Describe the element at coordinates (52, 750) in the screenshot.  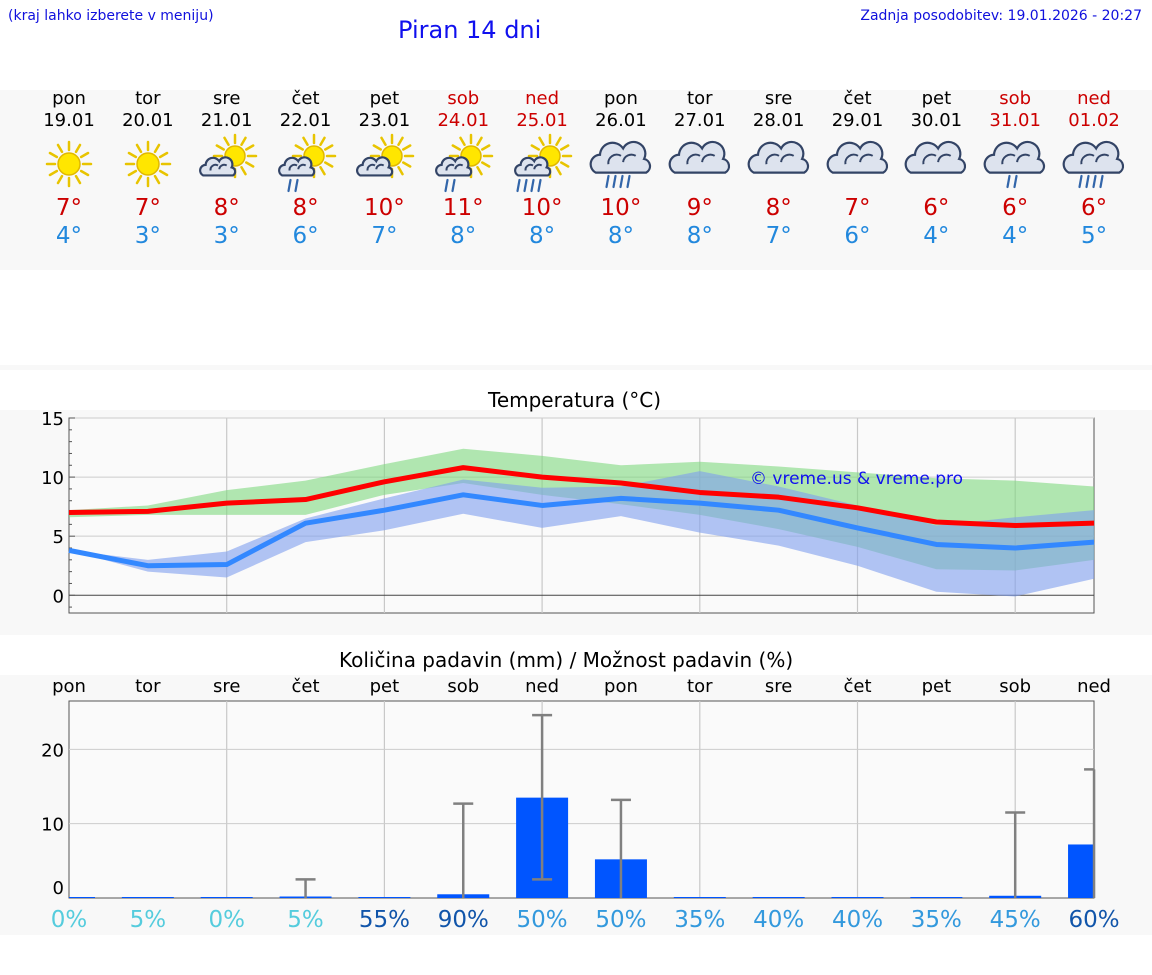
I see `y-tick-label: 20` at that location.